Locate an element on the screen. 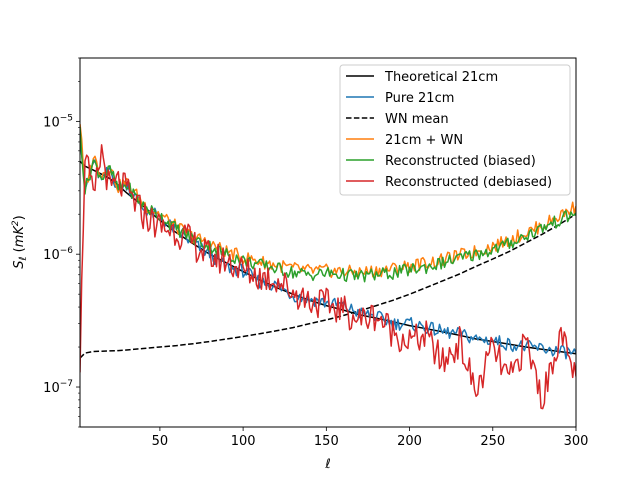 The width and height of the screenshot is (640, 480). legend-label-theoretical-21cm: Theoretical 21cm is located at coordinates (441, 77).